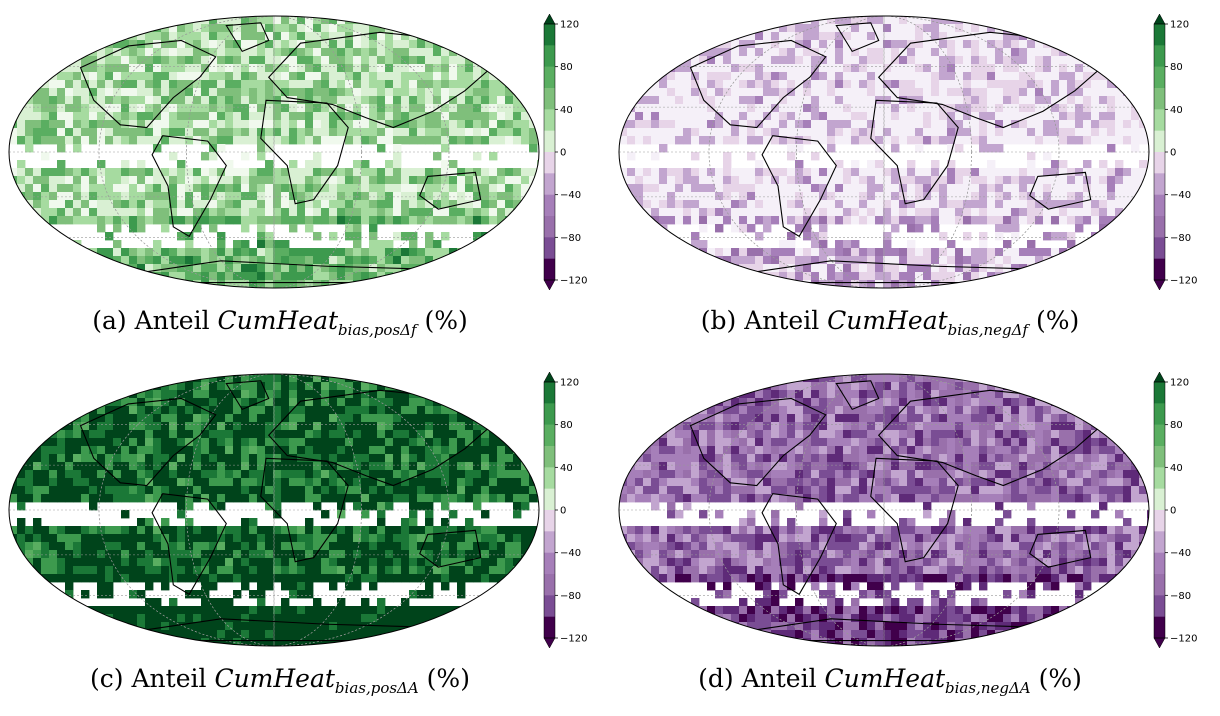  Describe the element at coordinates (444, 678) in the screenshot. I see `caption-c-suffix: (%)` at that location.